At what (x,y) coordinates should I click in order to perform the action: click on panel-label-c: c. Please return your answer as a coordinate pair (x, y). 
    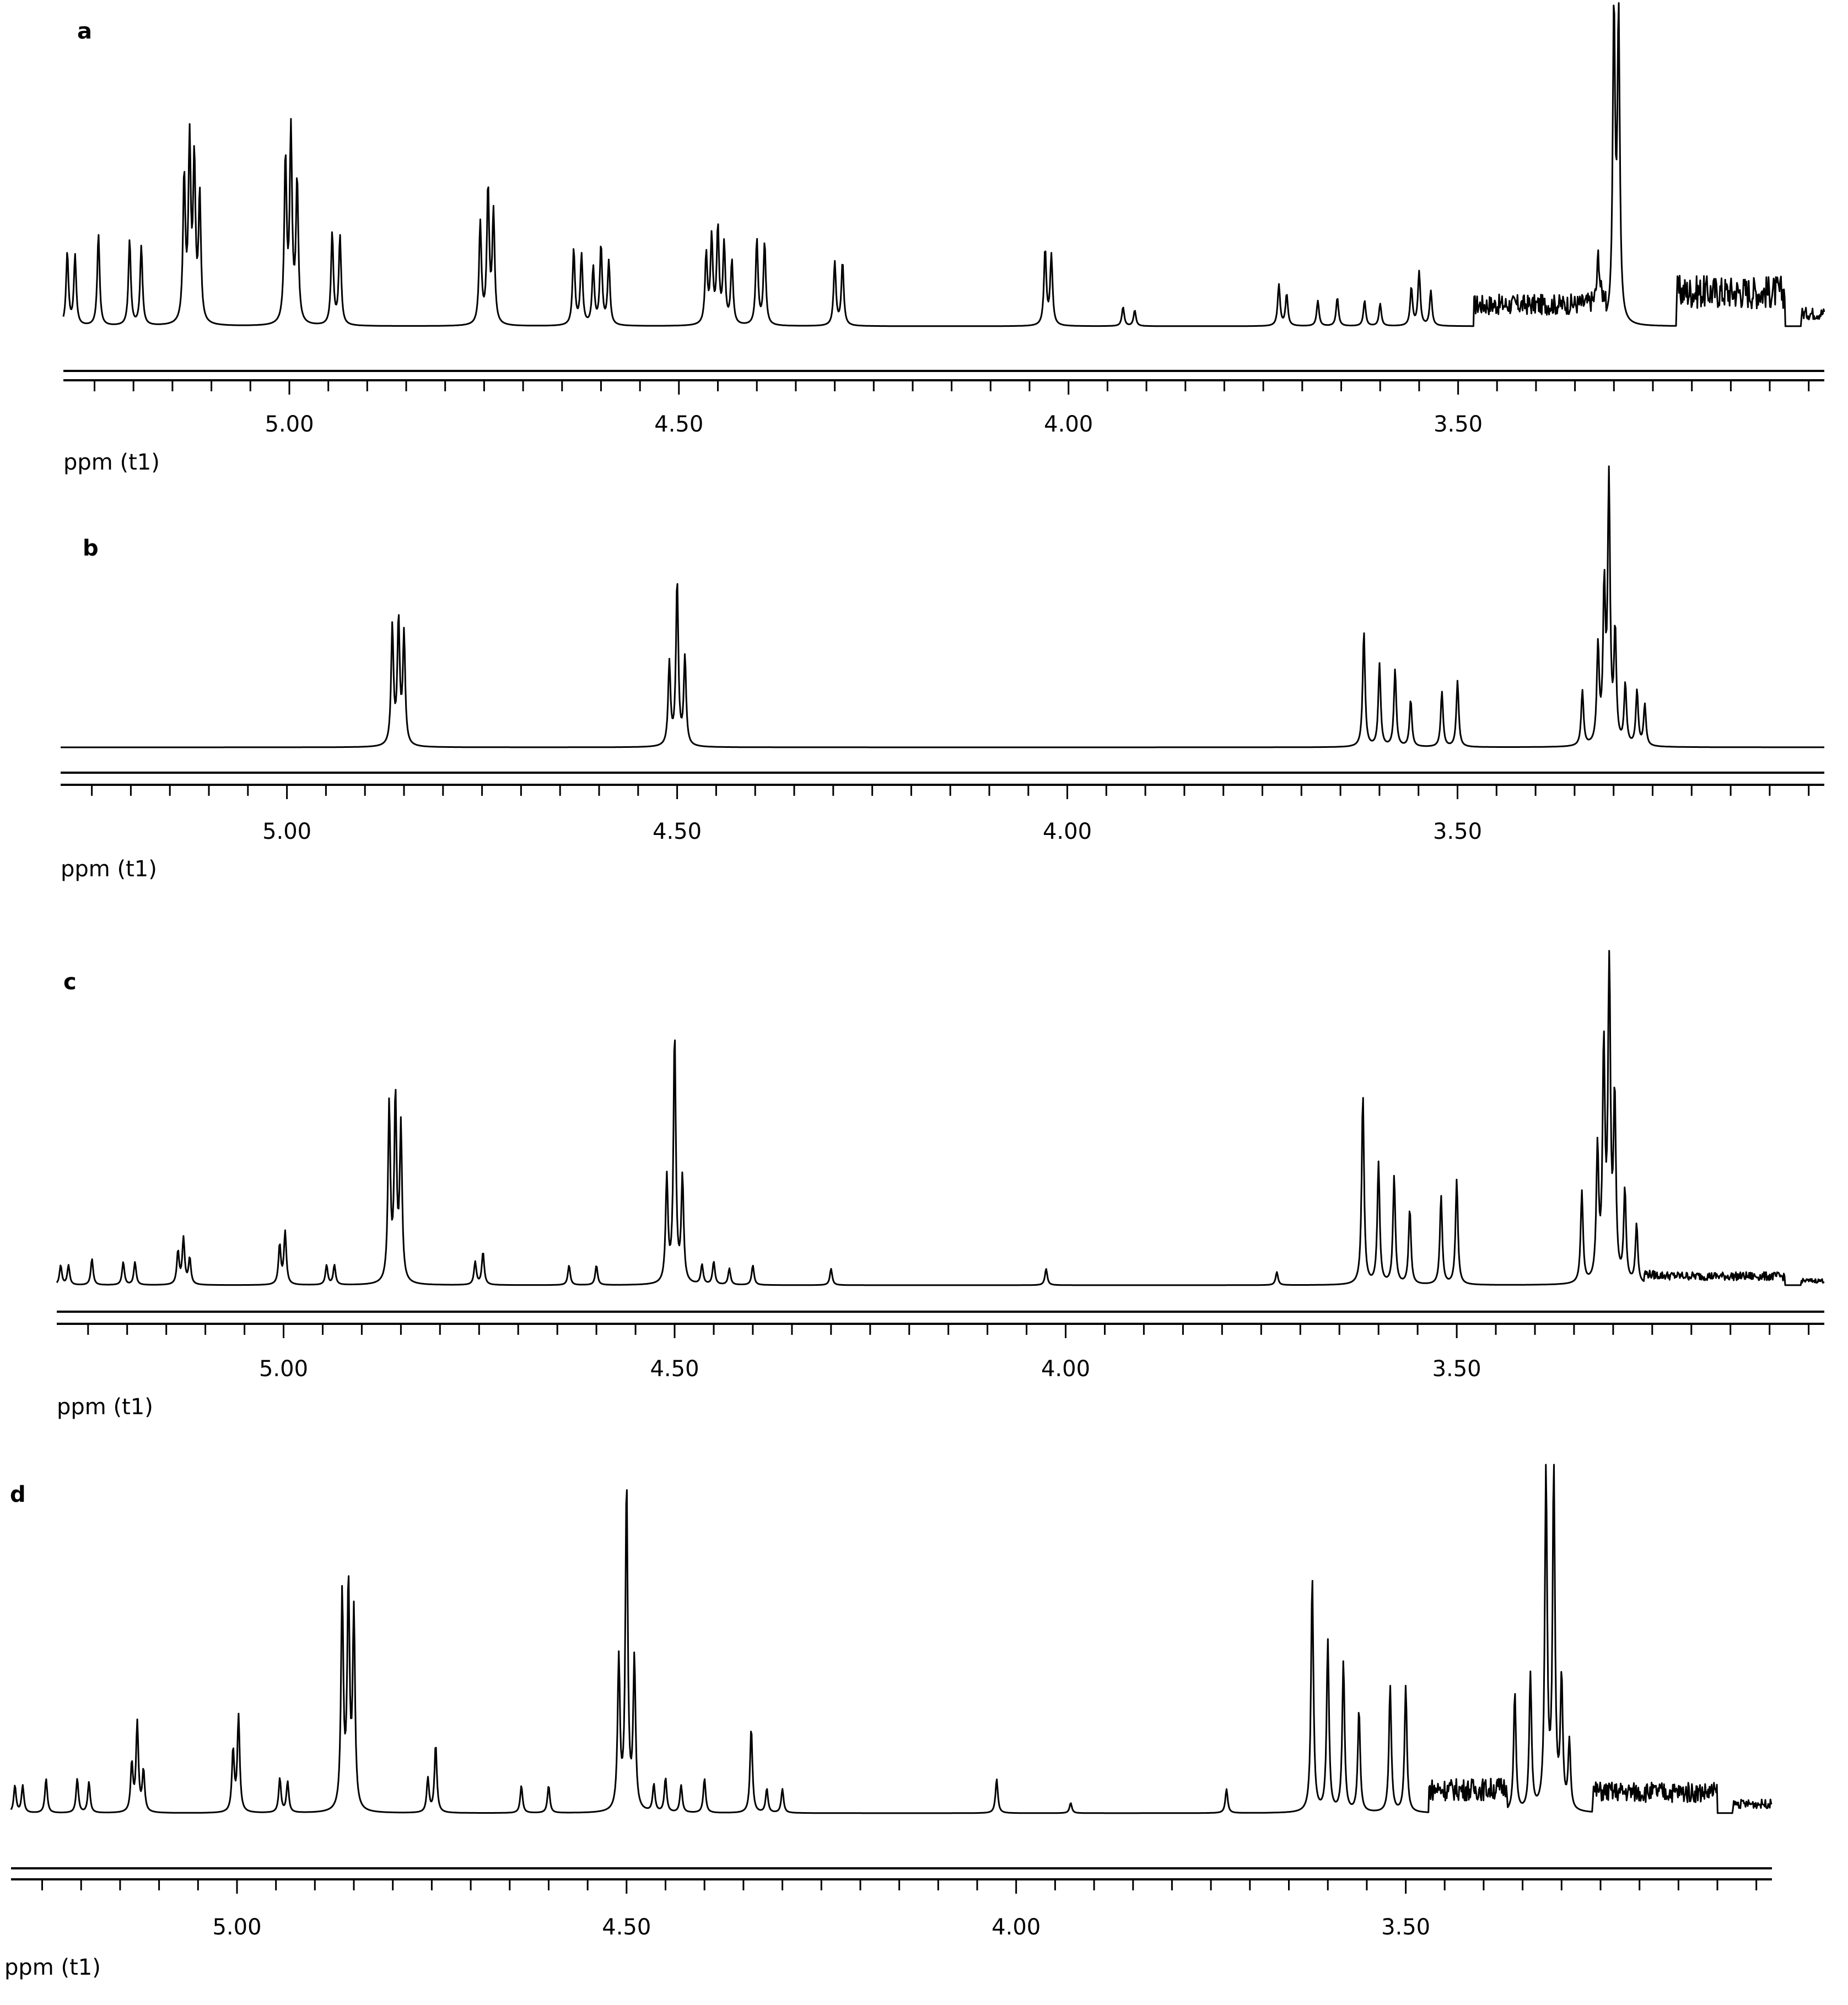
    Looking at the image, I should click on (70, 982).